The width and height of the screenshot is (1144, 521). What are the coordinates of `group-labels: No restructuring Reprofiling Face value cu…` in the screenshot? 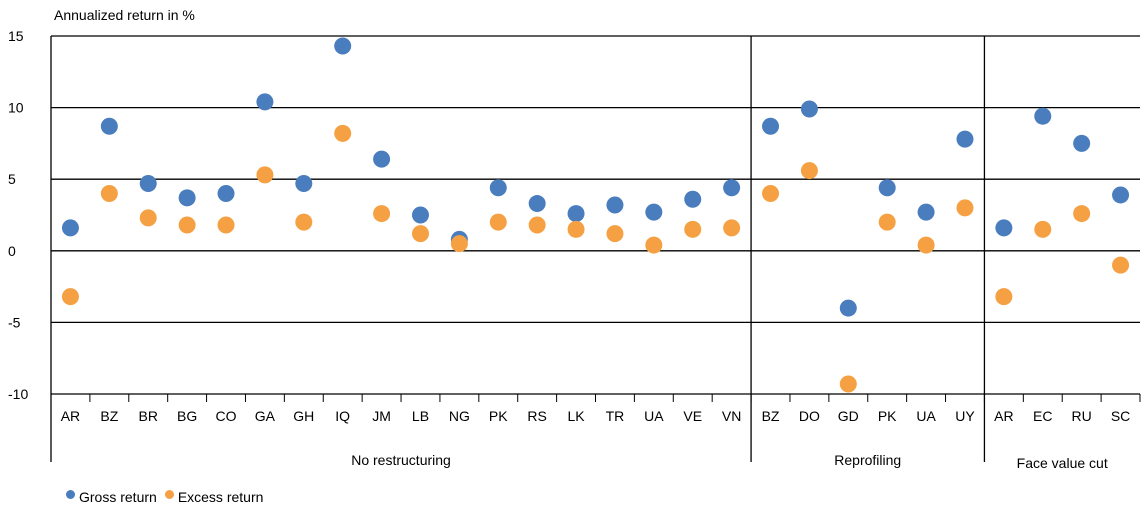 It's located at (729, 461).